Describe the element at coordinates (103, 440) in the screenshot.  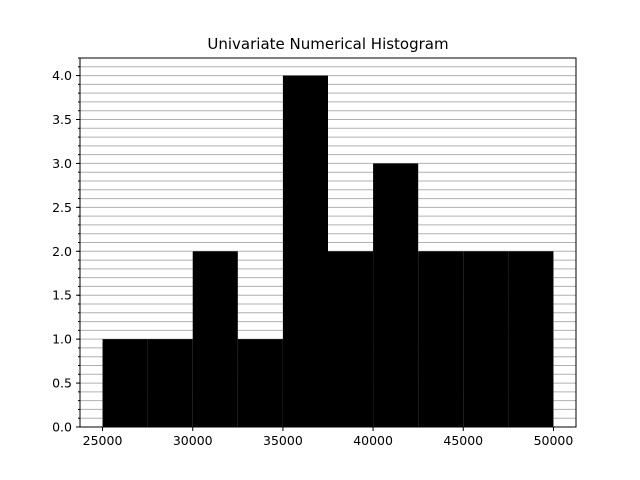
I see `x-tick-label: 25000` at that location.